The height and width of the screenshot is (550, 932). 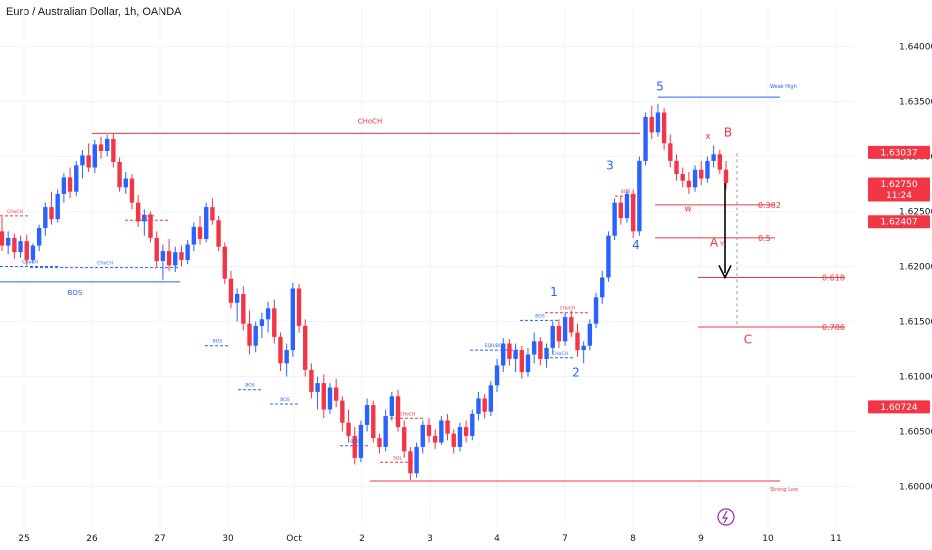 I want to click on wave-label: 4, so click(x=636, y=245).